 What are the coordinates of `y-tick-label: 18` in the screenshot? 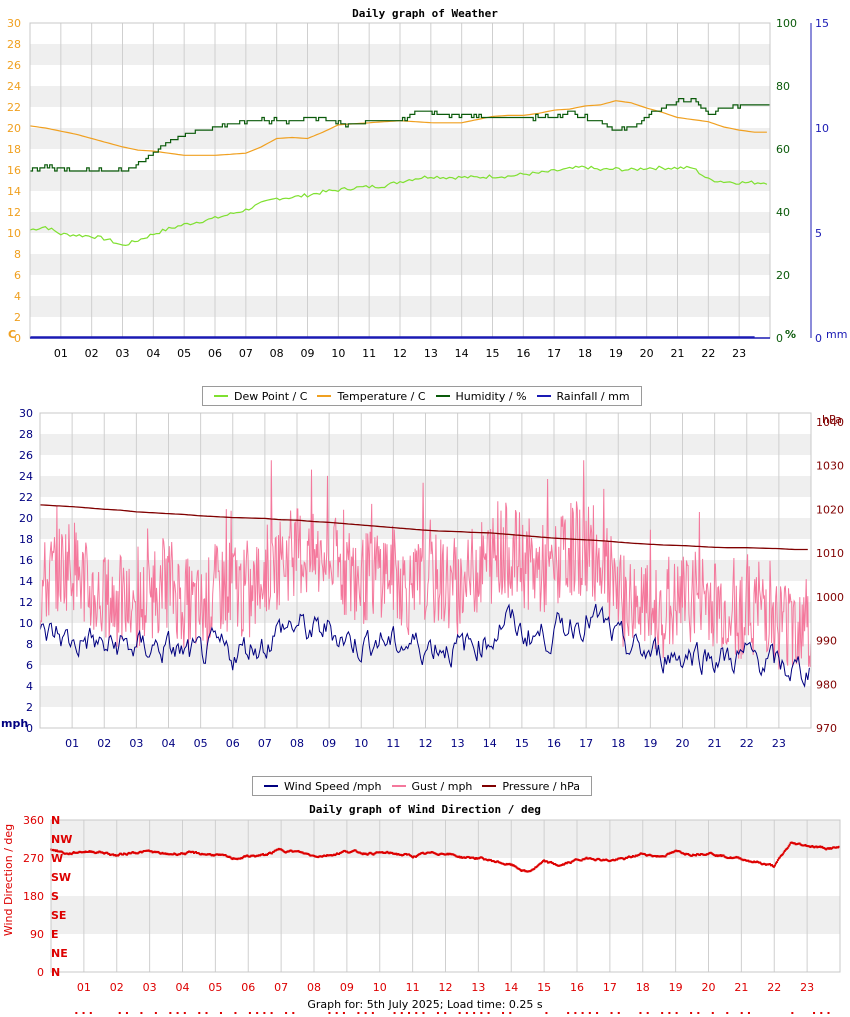 It's located at (14, 149).